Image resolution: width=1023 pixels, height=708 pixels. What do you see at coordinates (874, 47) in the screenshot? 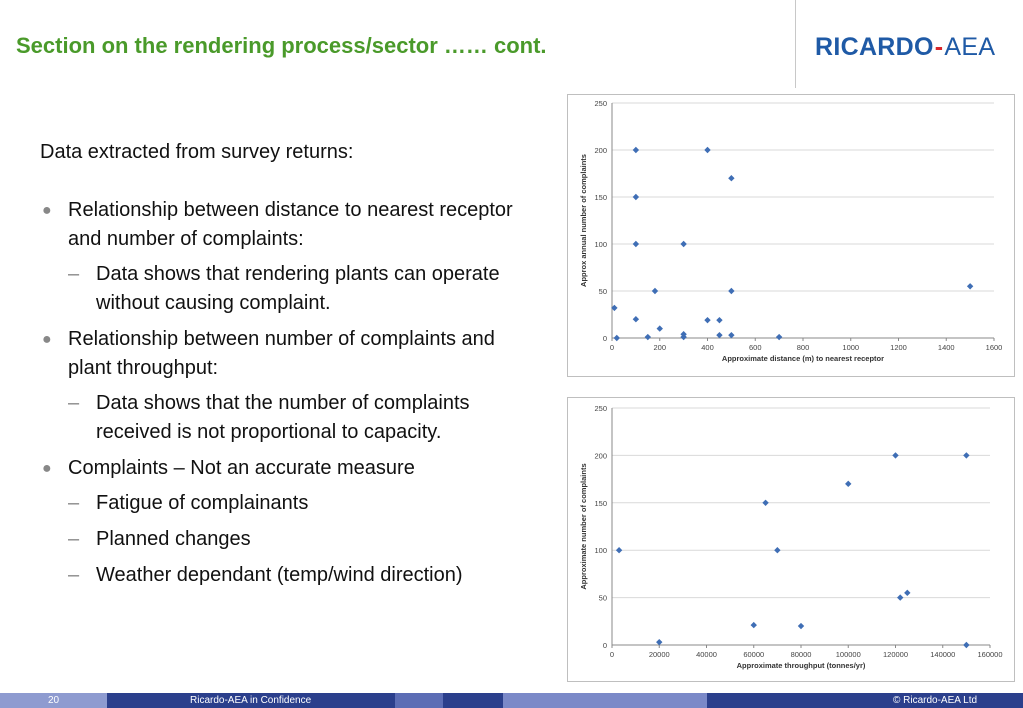
I see `logo-main-text: RICARDO` at bounding box center [874, 47].